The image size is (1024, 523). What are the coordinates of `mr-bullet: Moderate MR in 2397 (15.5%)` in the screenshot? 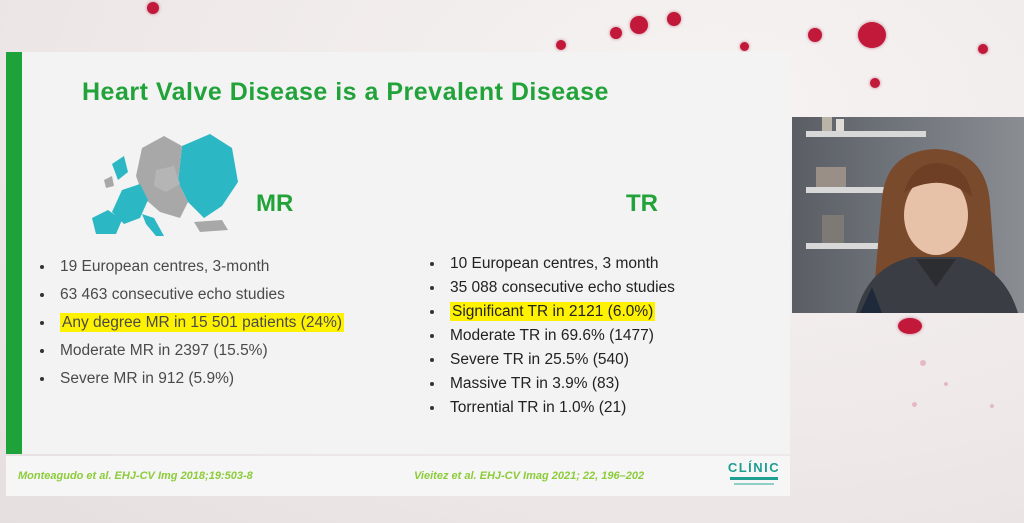 It's located at (190, 351).